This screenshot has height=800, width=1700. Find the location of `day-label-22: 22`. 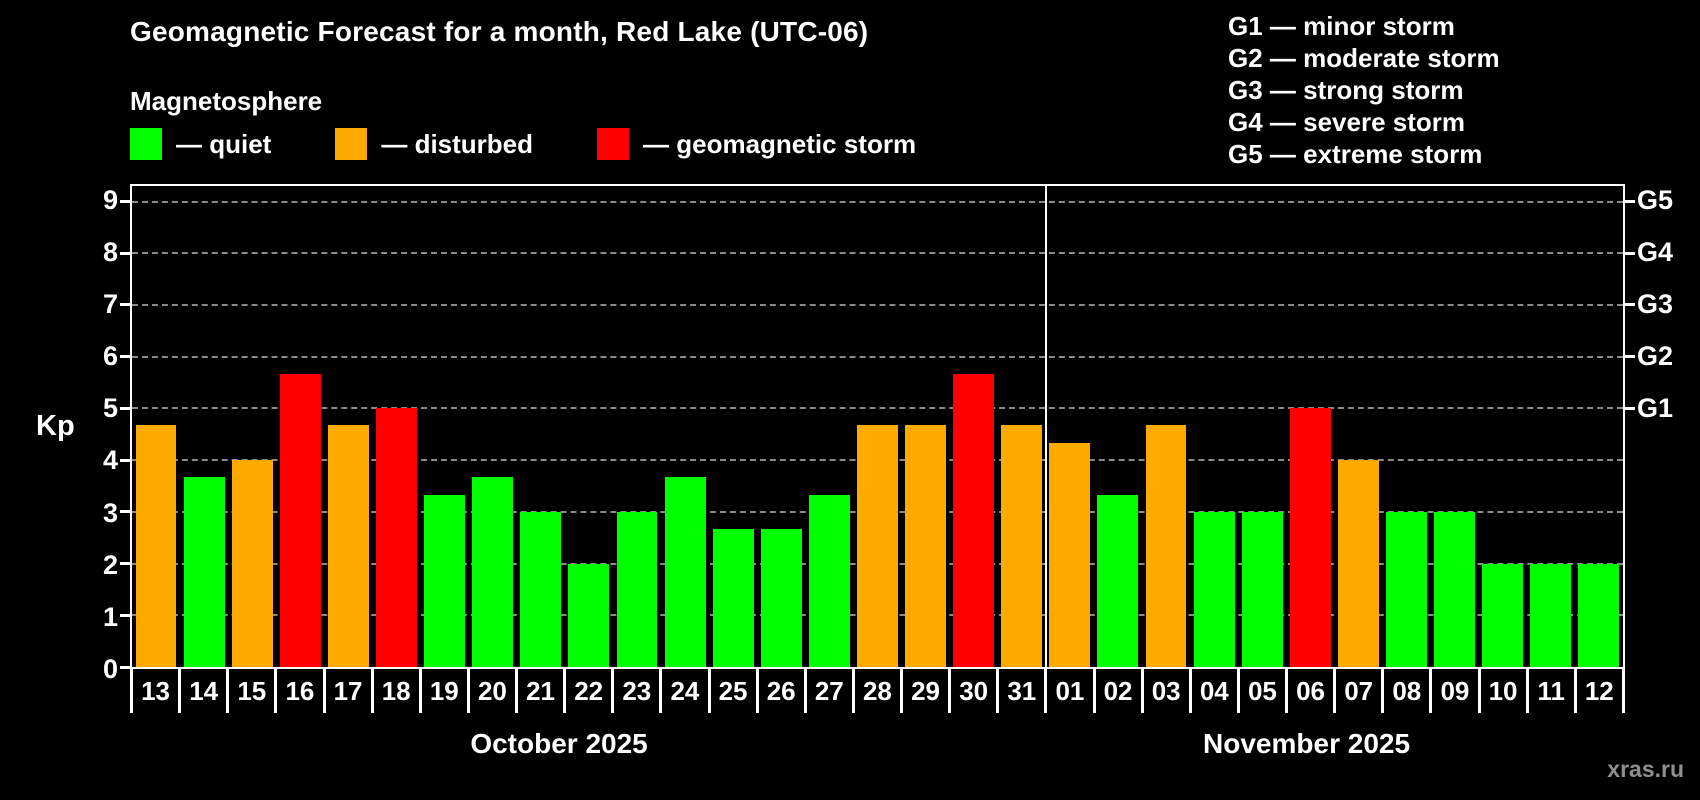

day-label-22: 22 is located at coordinates (587, 691).